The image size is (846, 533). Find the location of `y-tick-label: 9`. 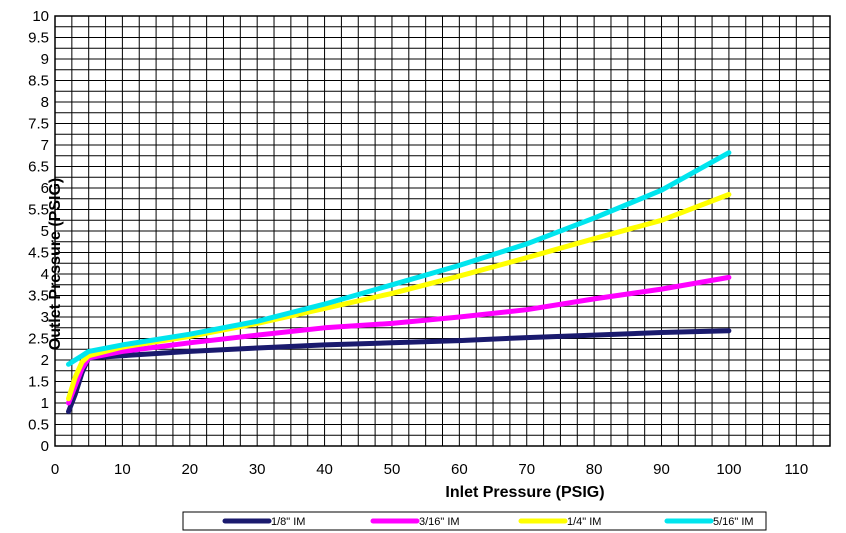

y-tick-label: 9 is located at coordinates (45, 59).